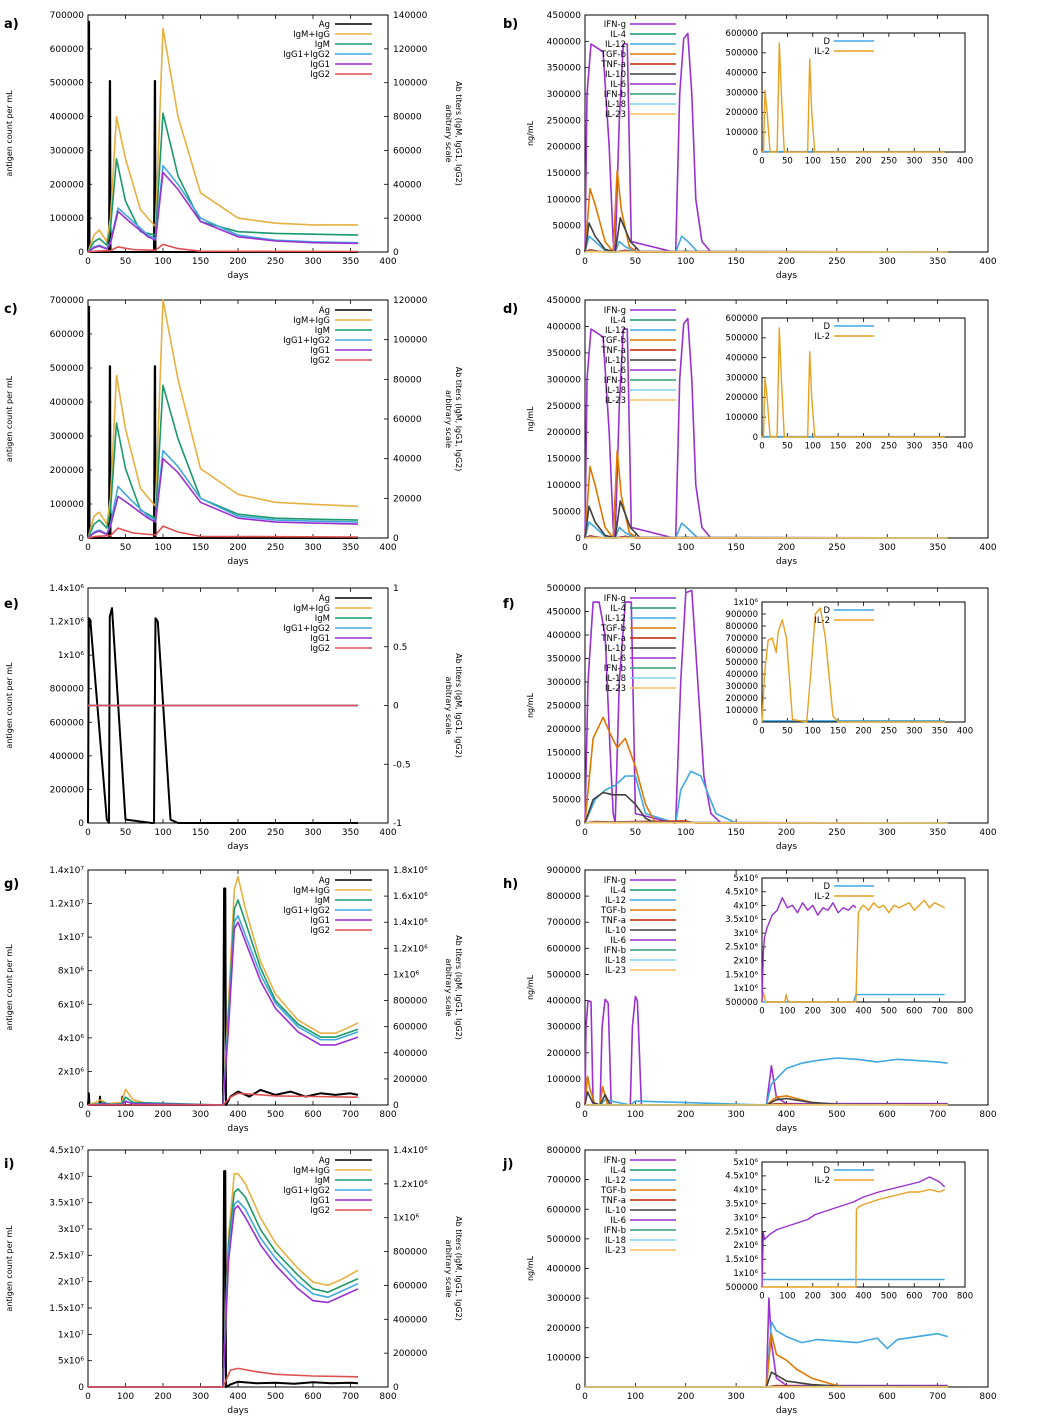 This screenshot has width=1056, height=1420. Describe the element at coordinates (741, 1260) in the screenshot. I see `inset-j-ytick-label: 1.5x10⁶` at that location.